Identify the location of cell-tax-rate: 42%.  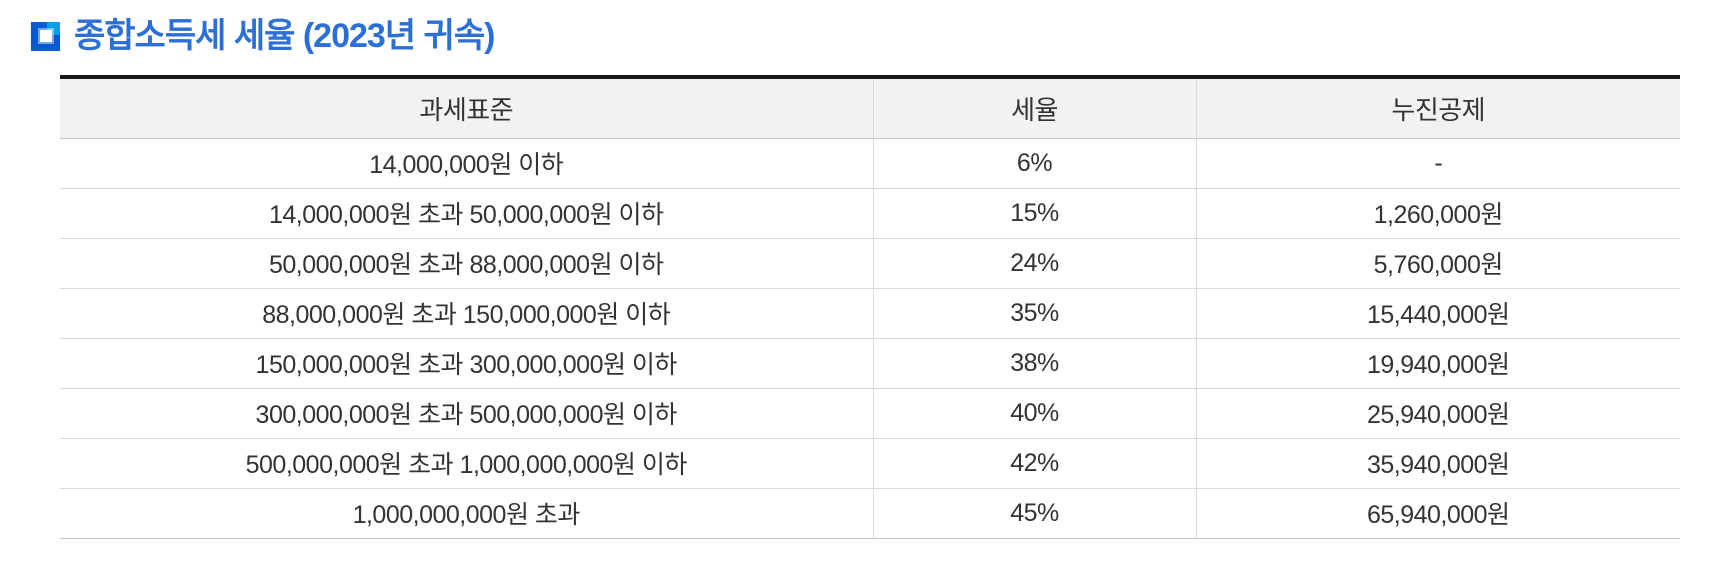
(1035, 463).